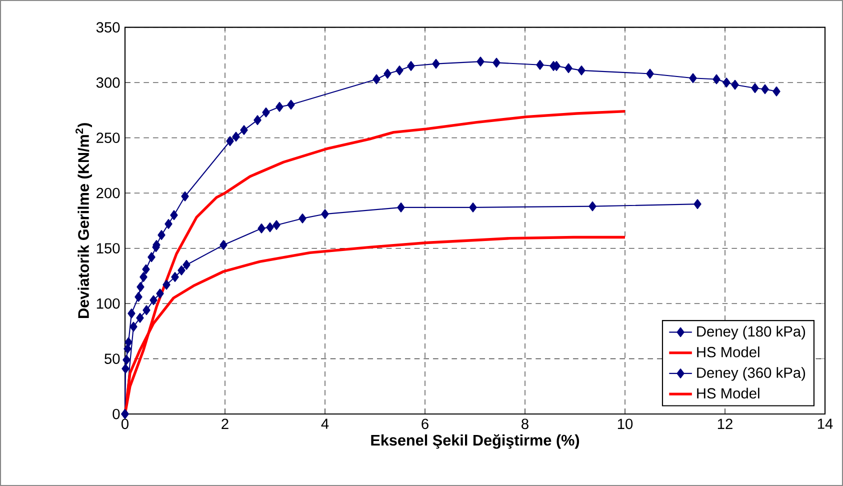  I want to click on y-tick-label: 50, so click(112, 359).